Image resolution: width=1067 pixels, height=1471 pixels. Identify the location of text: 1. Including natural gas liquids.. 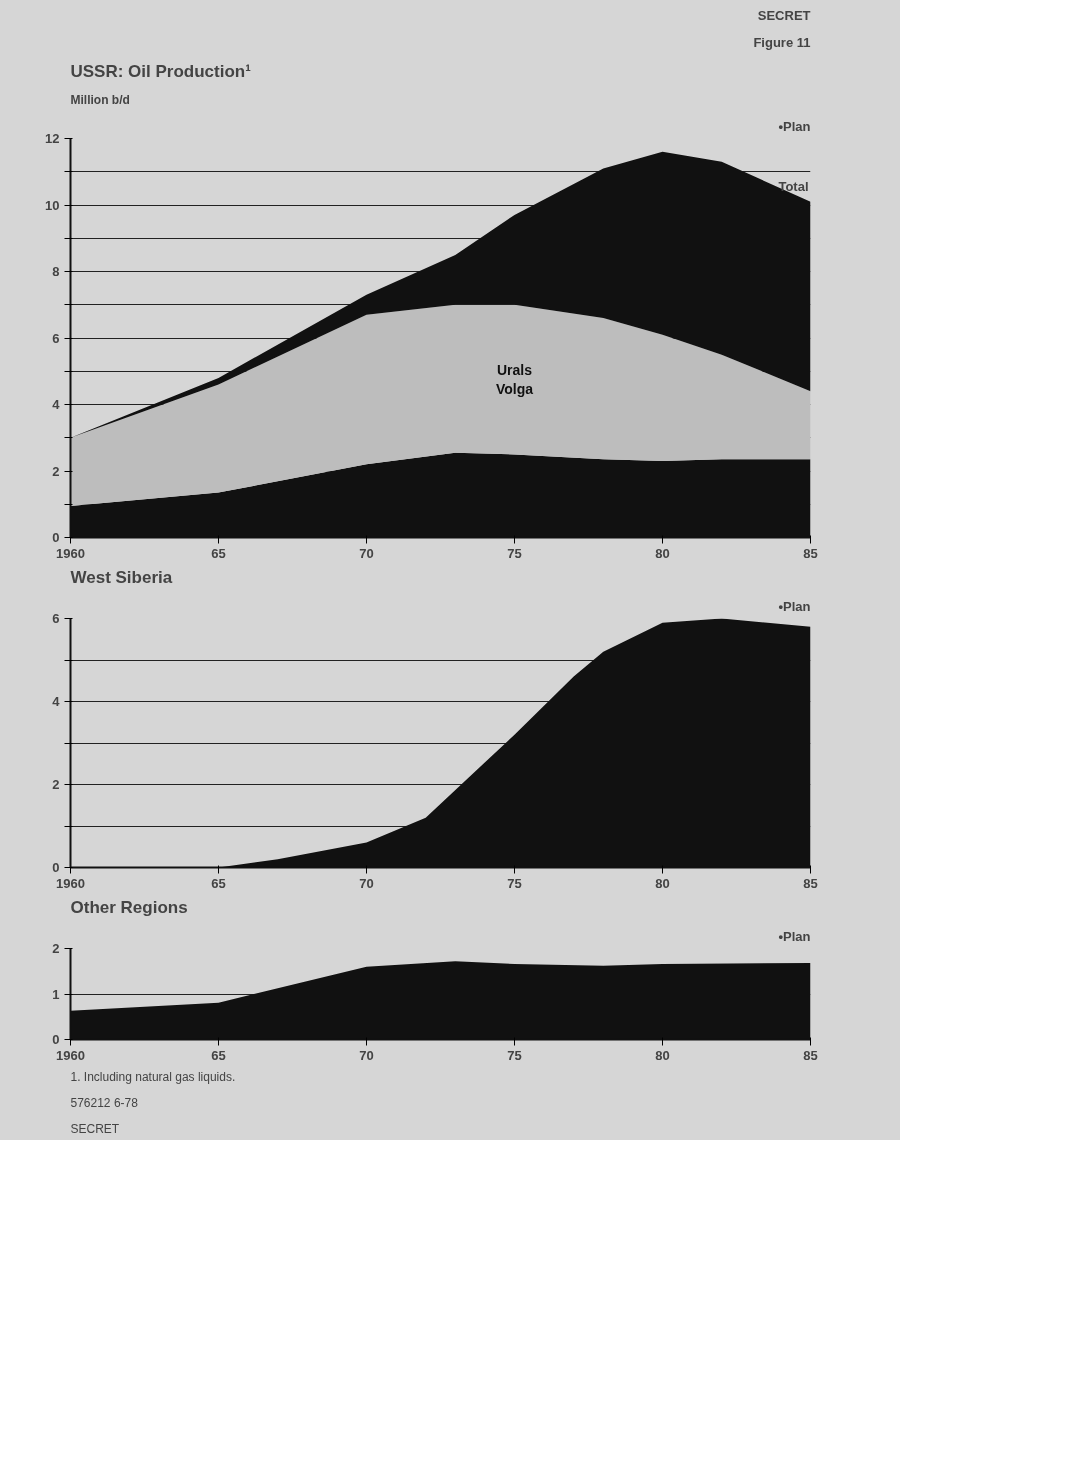
(153, 1076).